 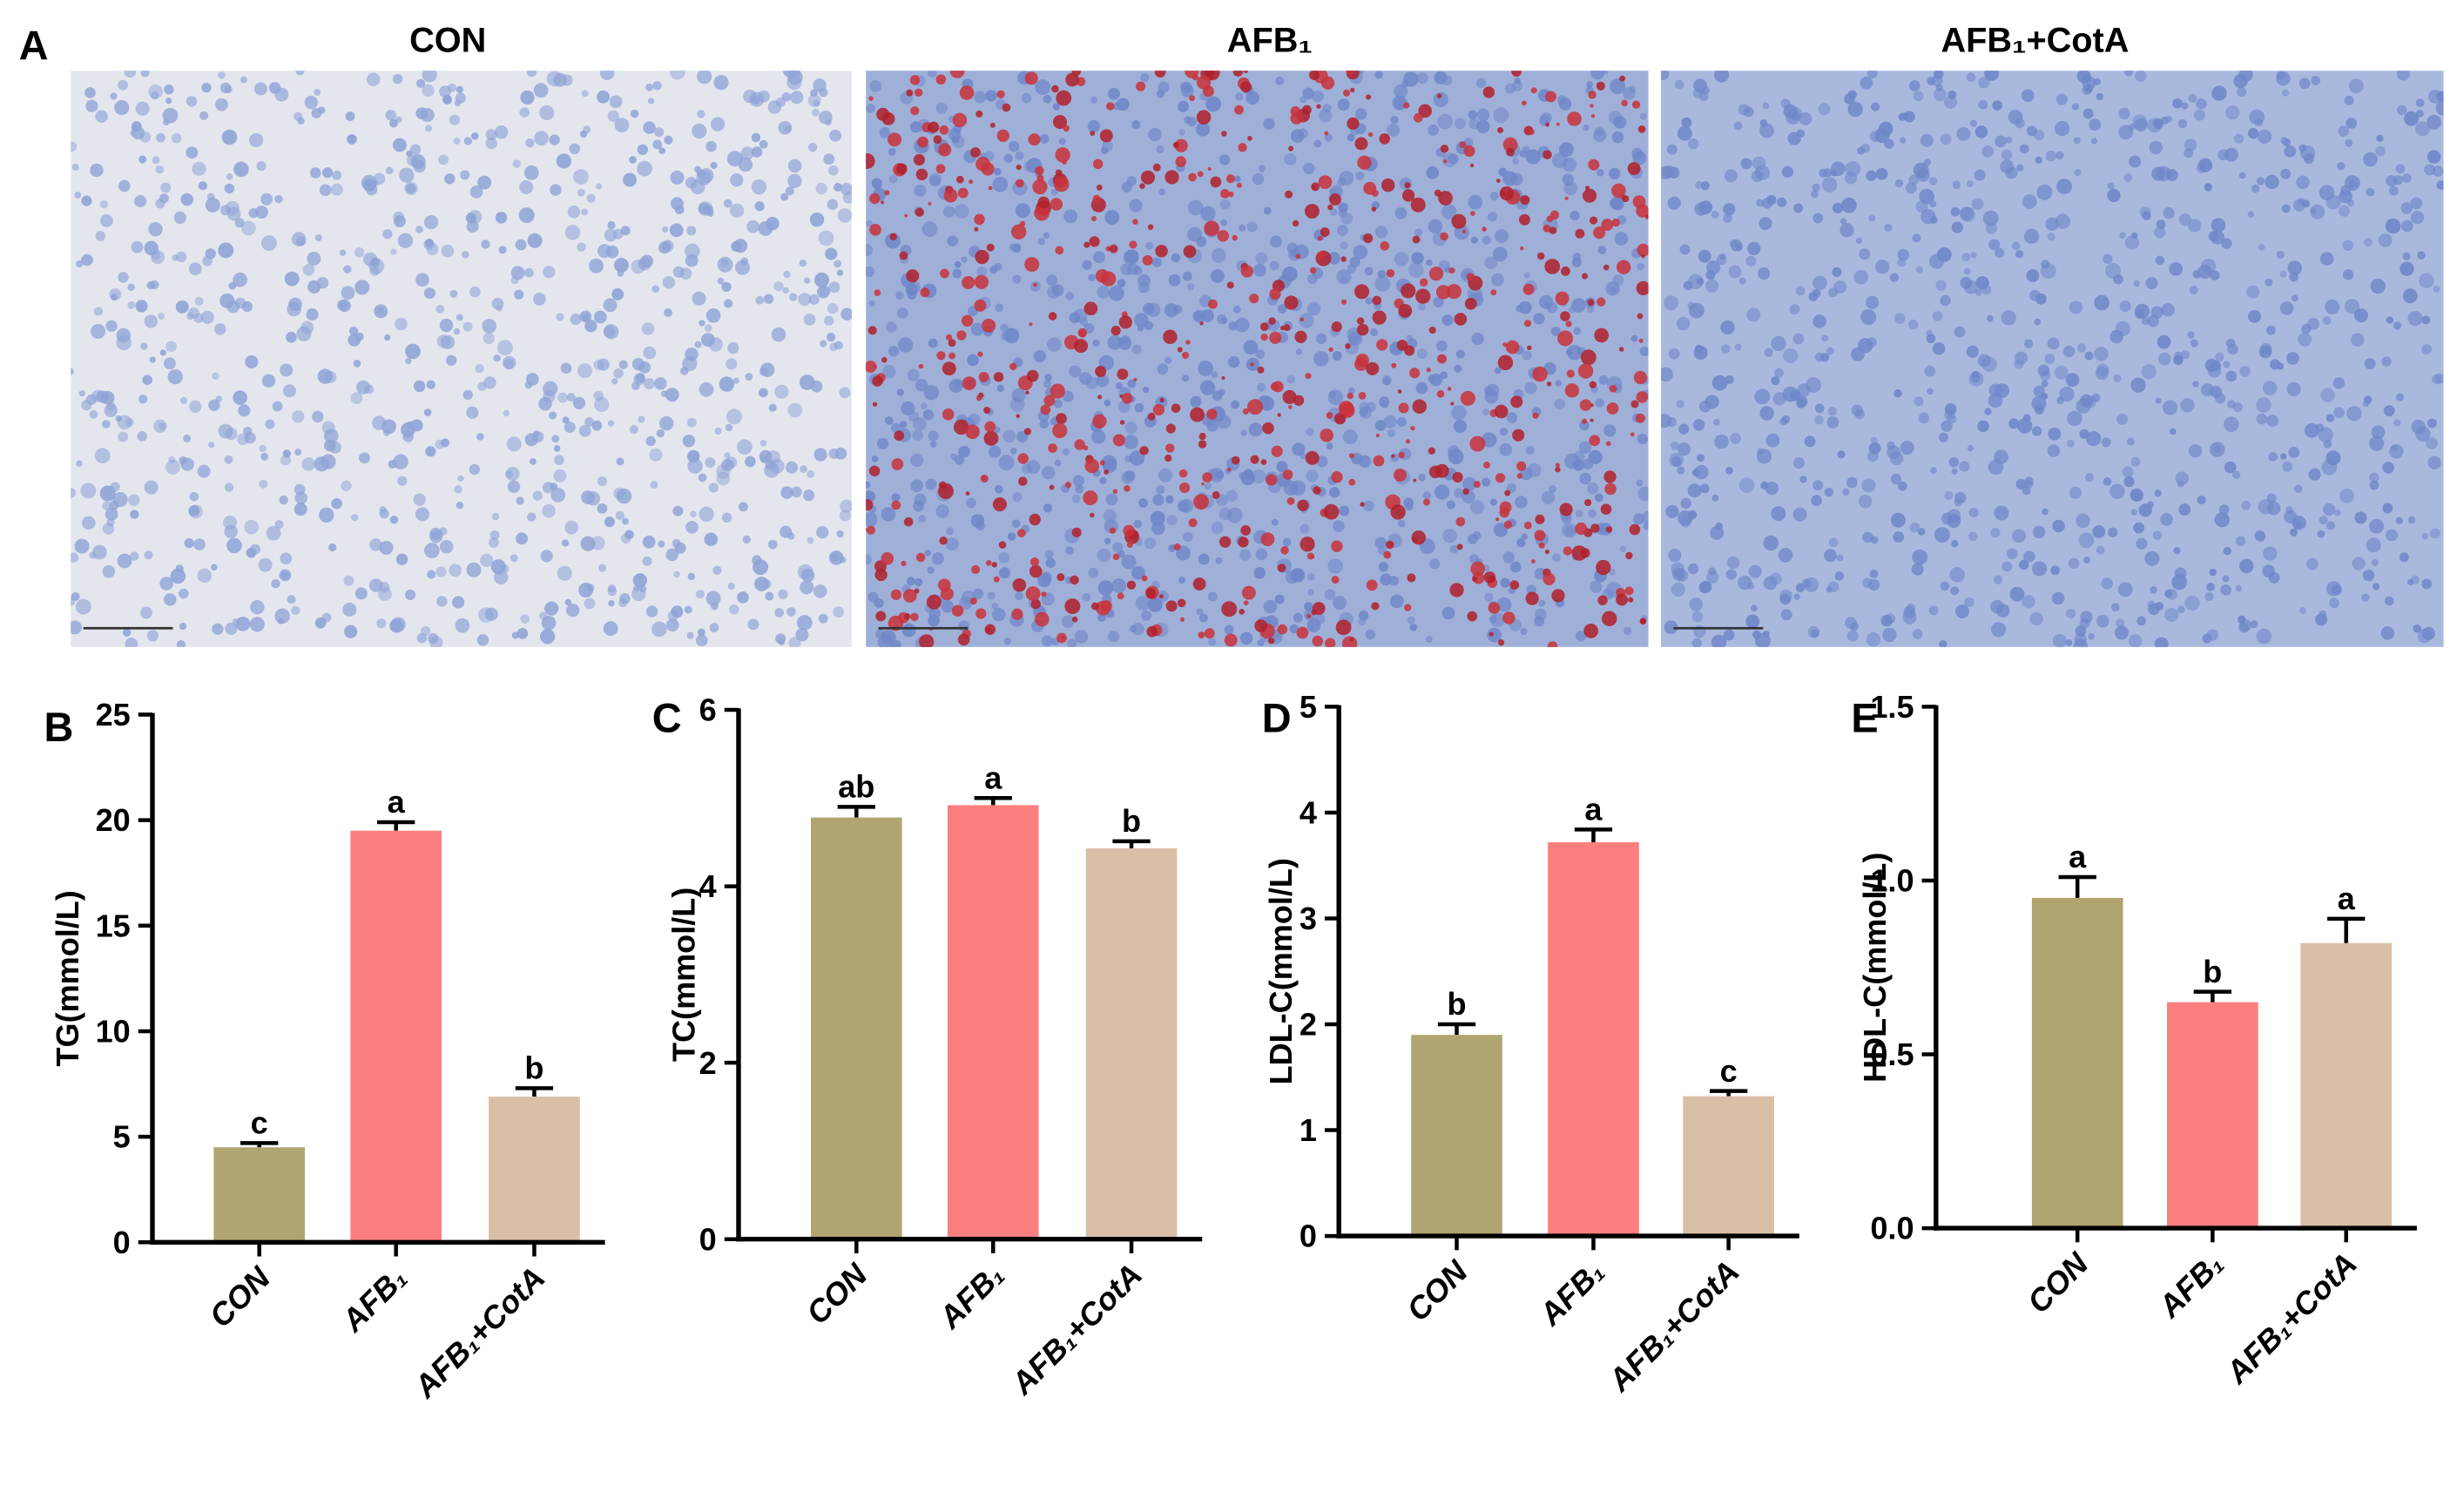 What do you see at coordinates (374, 1299) in the screenshot?
I see `x-tick-label: AFB₁` at bounding box center [374, 1299].